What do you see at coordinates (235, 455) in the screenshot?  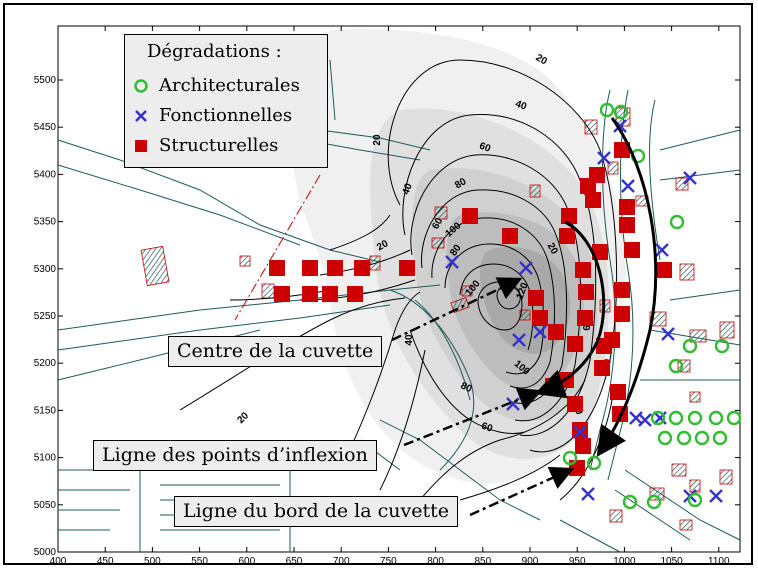 I see `callout-inflexion: Ligne des points d’inflexion` at bounding box center [235, 455].